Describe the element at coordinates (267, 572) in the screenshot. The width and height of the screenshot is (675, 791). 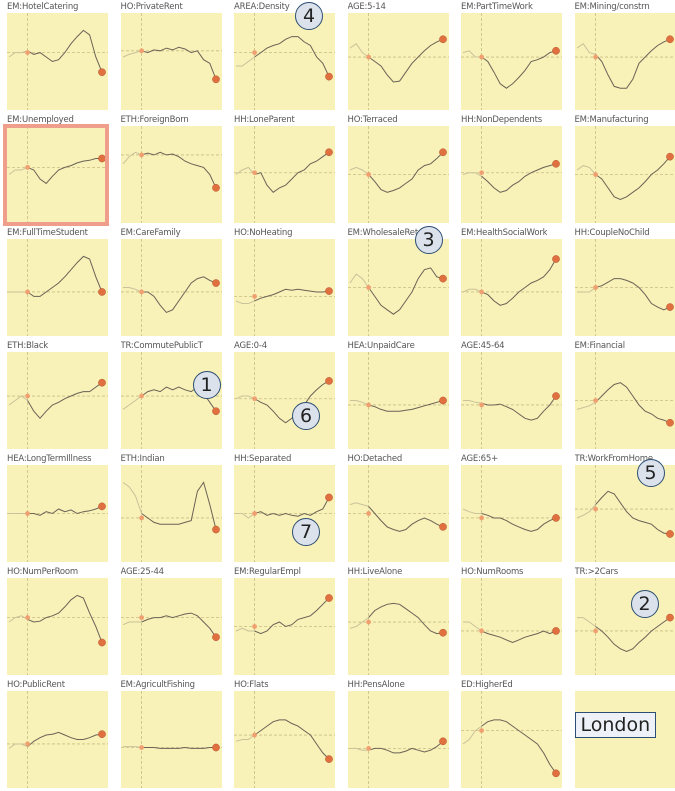
I see `panel-title: EM:RegularEmpl` at that location.